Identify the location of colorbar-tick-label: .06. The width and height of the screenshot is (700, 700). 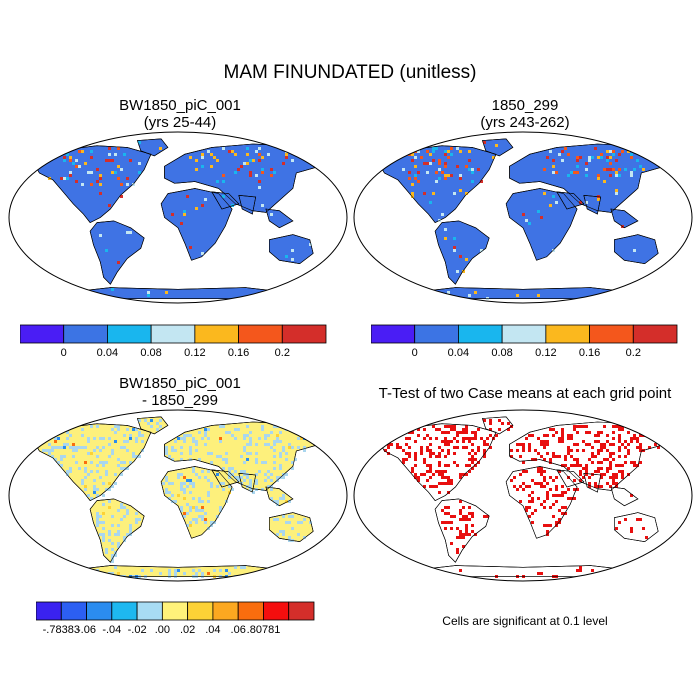
(238, 630).